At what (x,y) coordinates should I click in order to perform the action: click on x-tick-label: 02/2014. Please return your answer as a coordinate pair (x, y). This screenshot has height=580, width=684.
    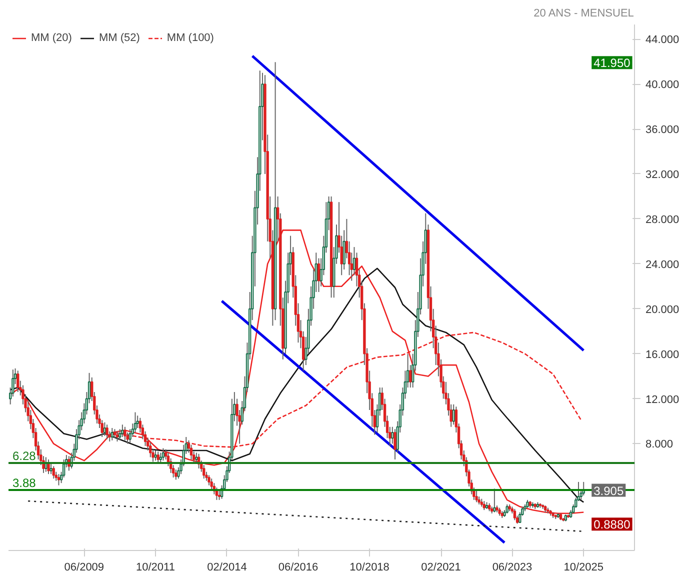
    Looking at the image, I should click on (227, 568).